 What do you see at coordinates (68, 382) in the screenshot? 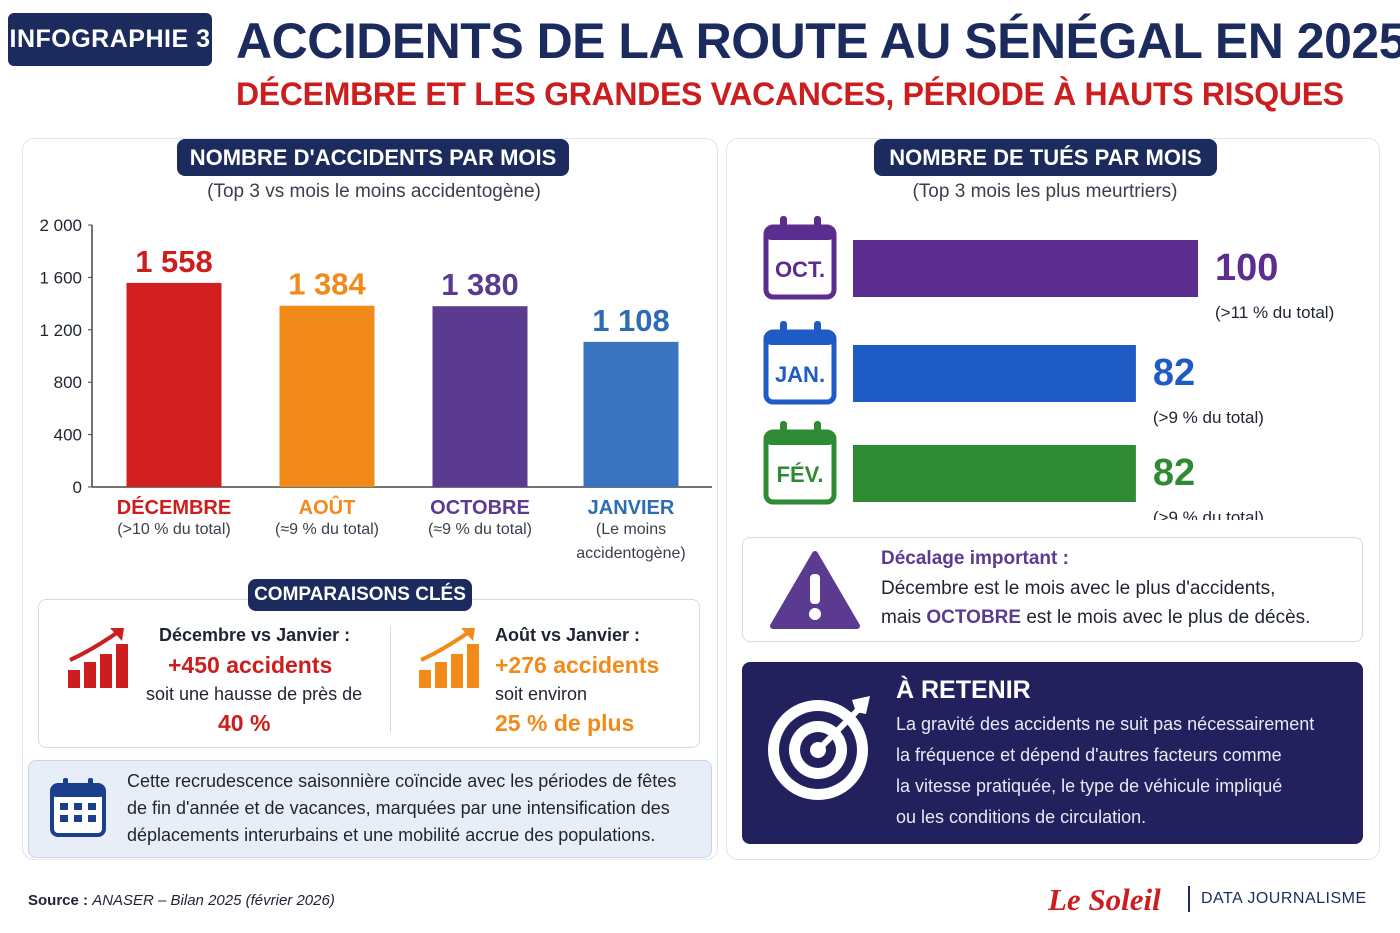
I see `y-tick-label: 800` at bounding box center [68, 382].